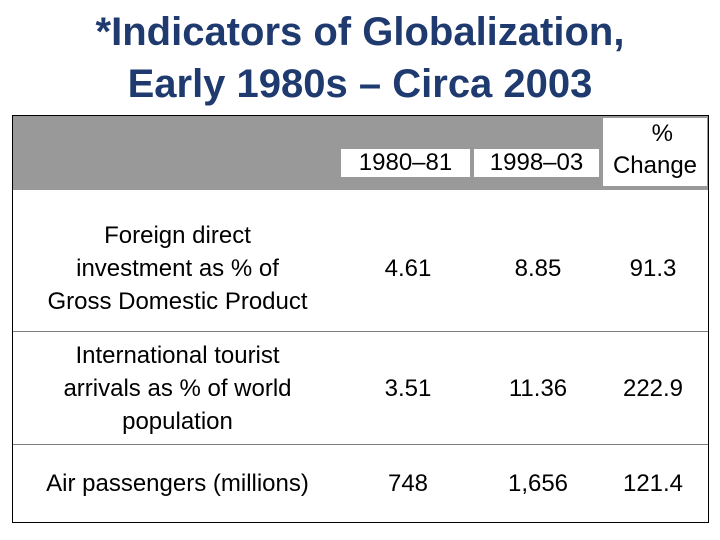 This screenshot has height=540, width=720. I want to click on value-1980-81: 3.51, so click(408, 388).